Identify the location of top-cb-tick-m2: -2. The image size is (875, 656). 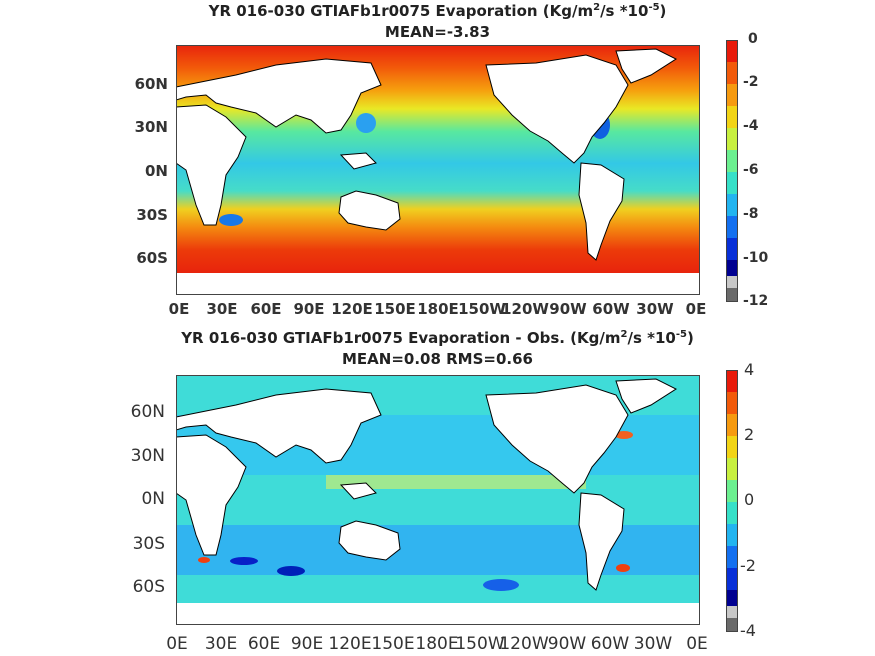
(751, 82).